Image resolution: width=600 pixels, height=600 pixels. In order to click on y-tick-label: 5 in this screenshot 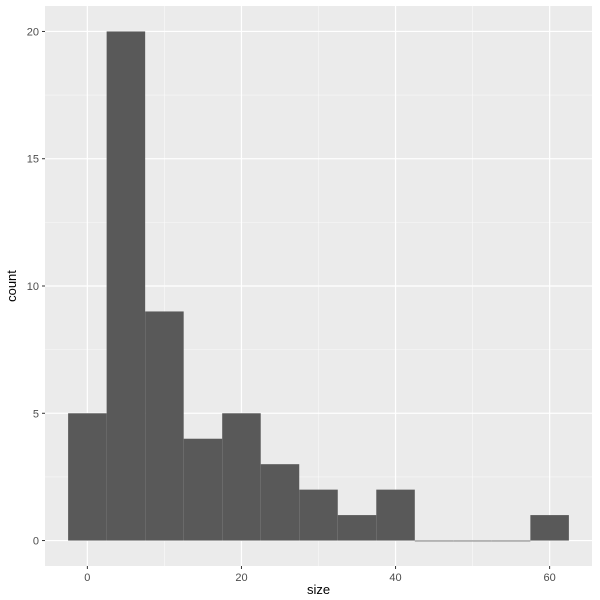, I will do `click(36, 414)`.